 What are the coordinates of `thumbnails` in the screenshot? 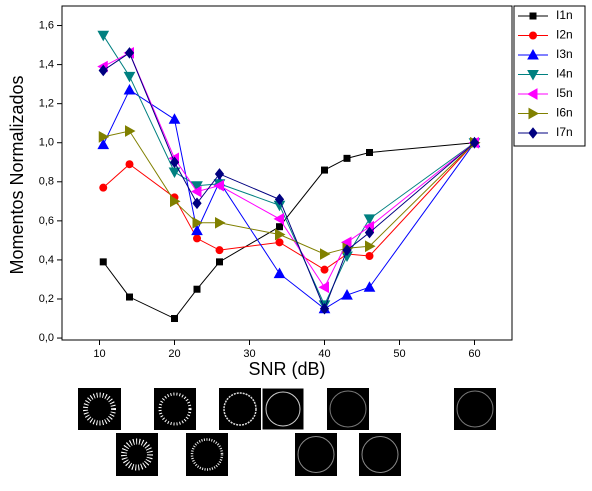 It's located at (287, 431).